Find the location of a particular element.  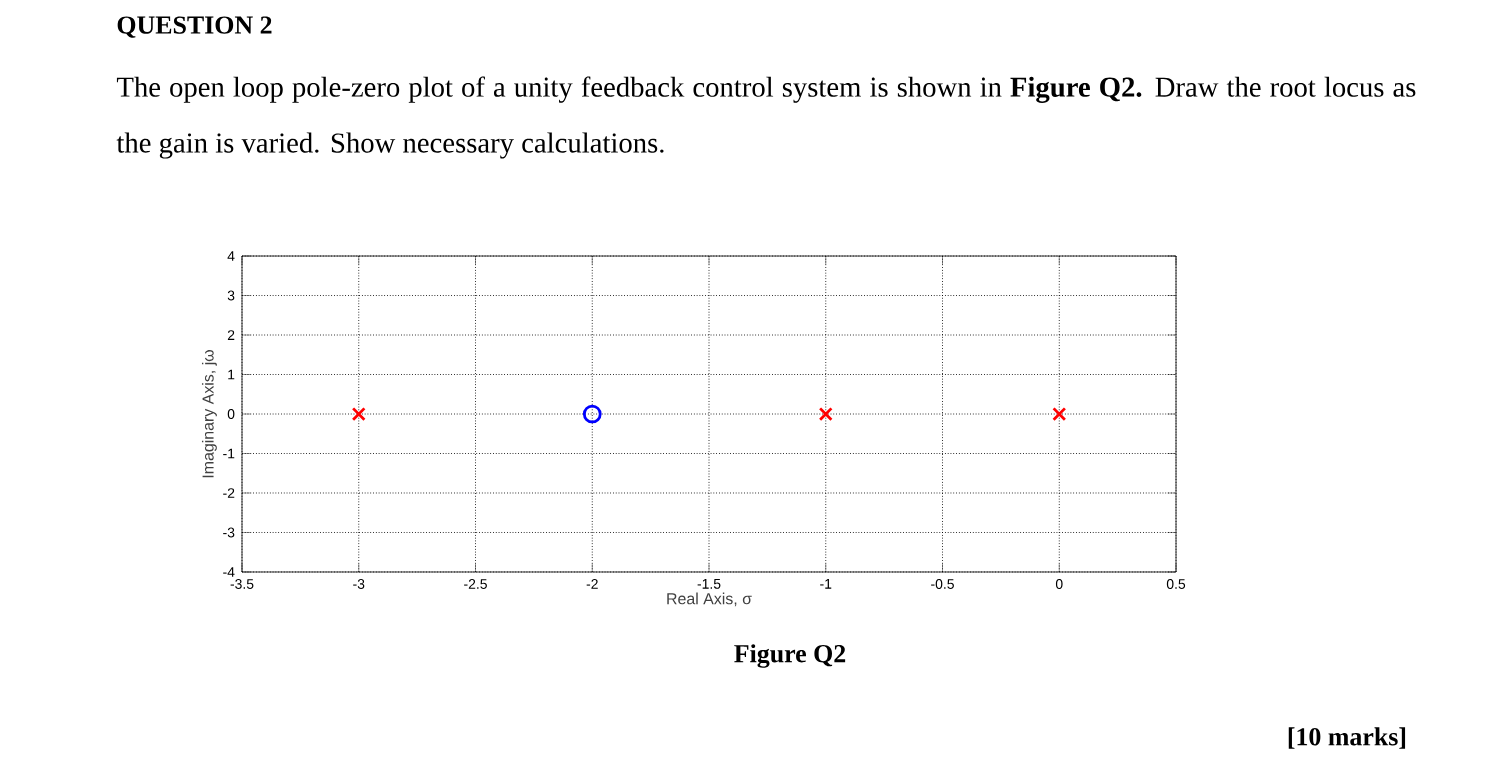

caption: Figure Q2 is located at coordinates (790, 656).